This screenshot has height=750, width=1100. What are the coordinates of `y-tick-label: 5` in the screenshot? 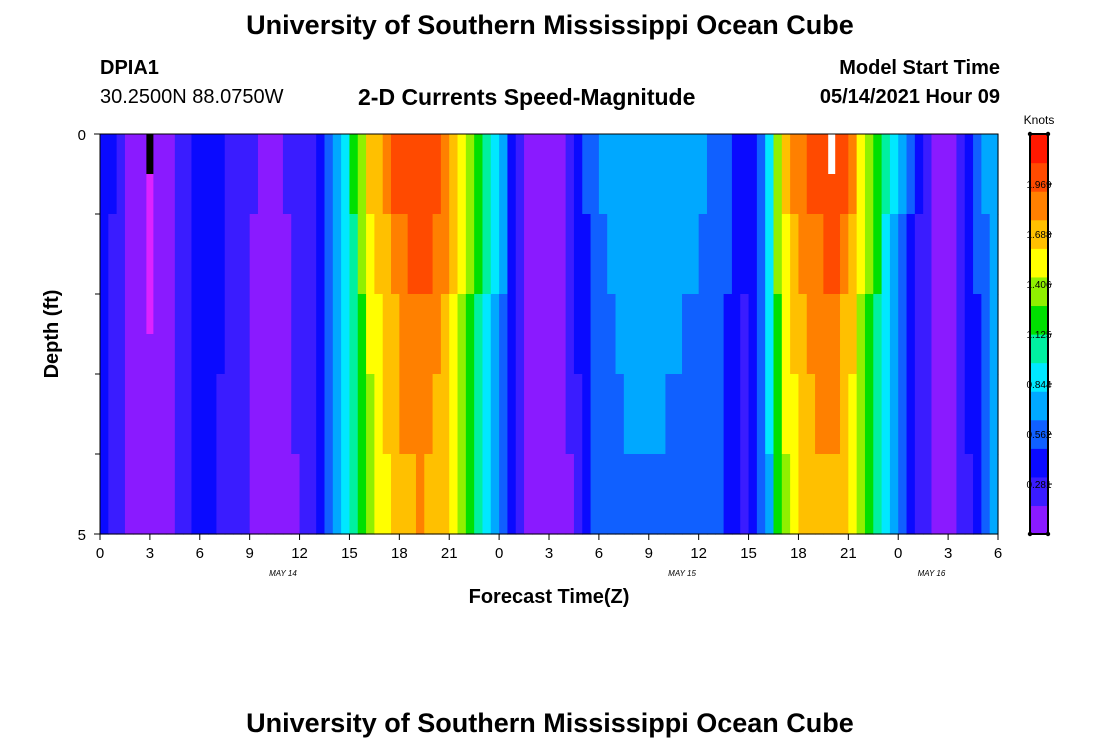 It's located at (82, 535).